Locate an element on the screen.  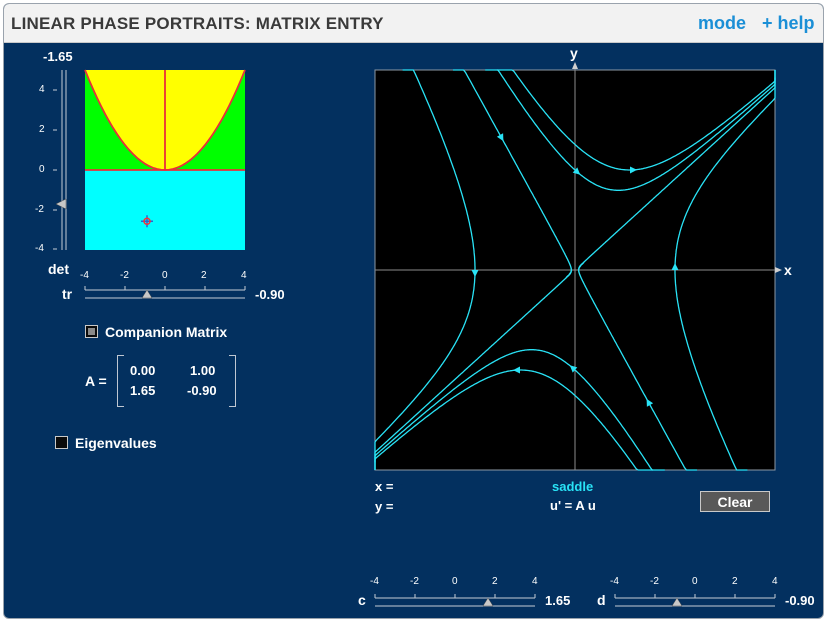
det-value: -1.65 is located at coordinates (58, 56).